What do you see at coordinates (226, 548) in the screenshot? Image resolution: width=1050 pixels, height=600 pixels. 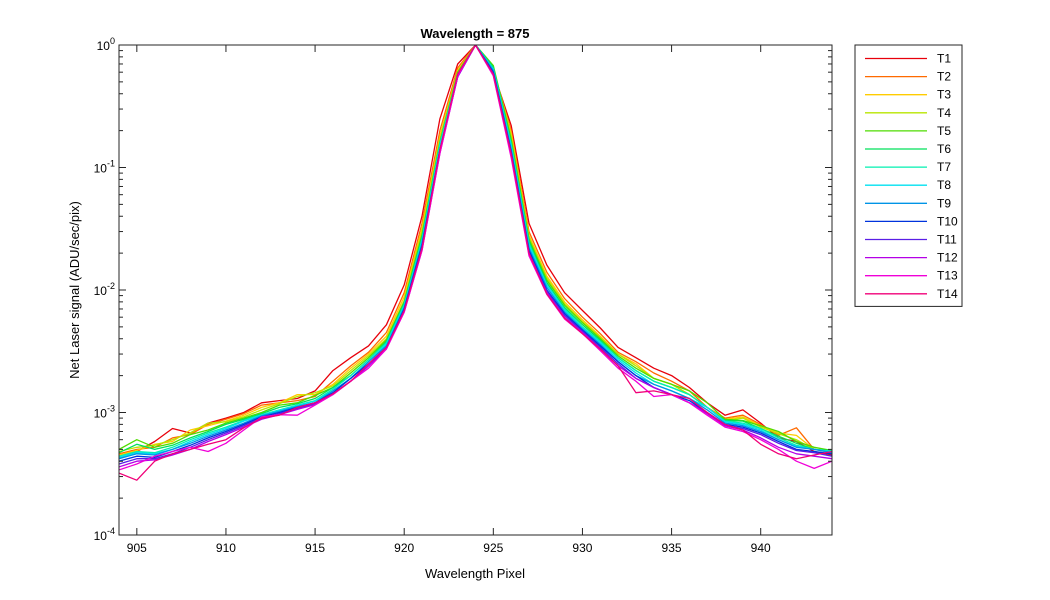 I see `x-tick-label: 910` at bounding box center [226, 548].